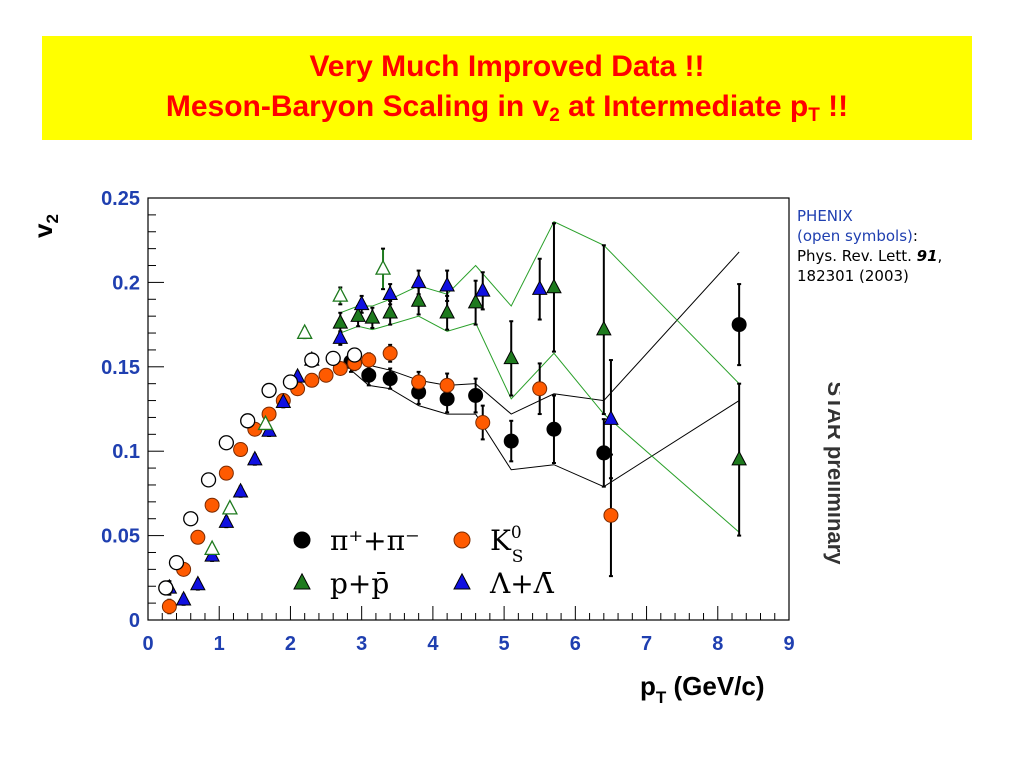 The height and width of the screenshot is (768, 1024). What do you see at coordinates (814, 115) in the screenshot?
I see `title-line-2-subscript-2: T` at bounding box center [814, 115].